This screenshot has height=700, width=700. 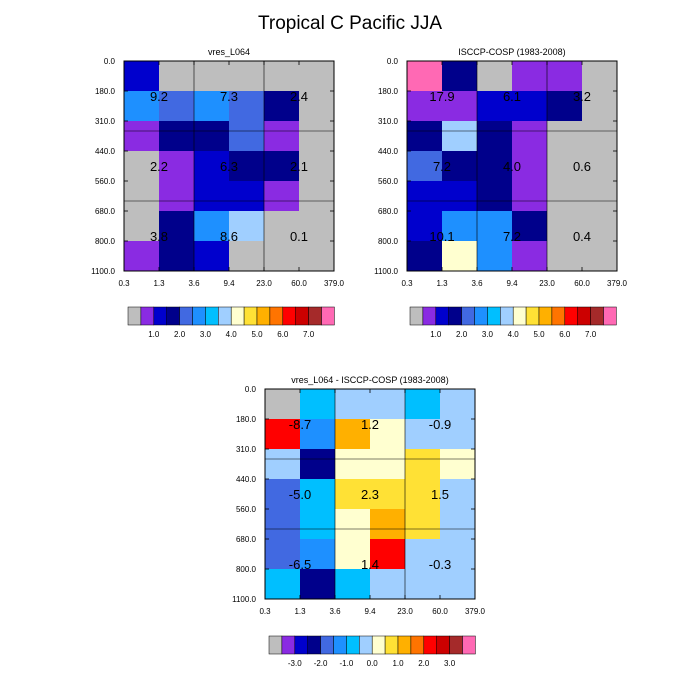 I want to click on bin-value-label: 1.2, so click(x=370, y=424).